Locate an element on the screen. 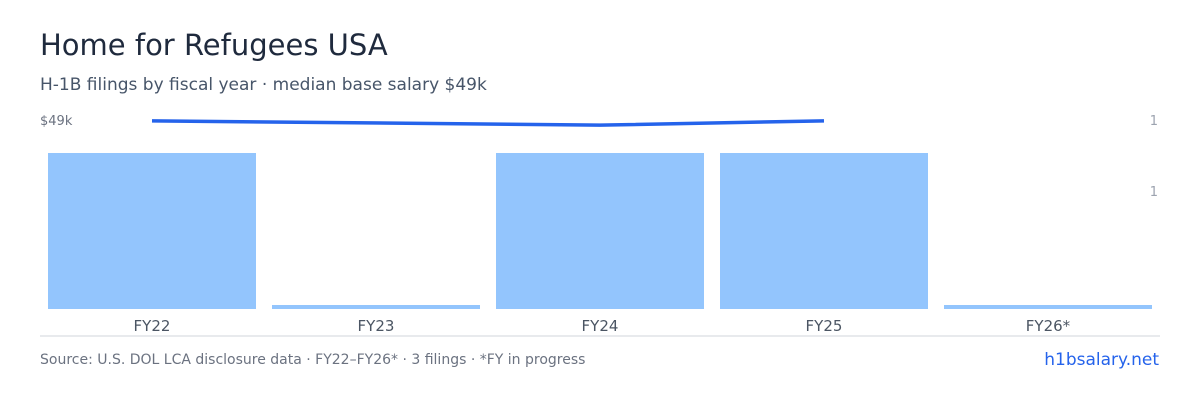 This screenshot has height=400, width=1200. bar-fy23 is located at coordinates (376, 307).